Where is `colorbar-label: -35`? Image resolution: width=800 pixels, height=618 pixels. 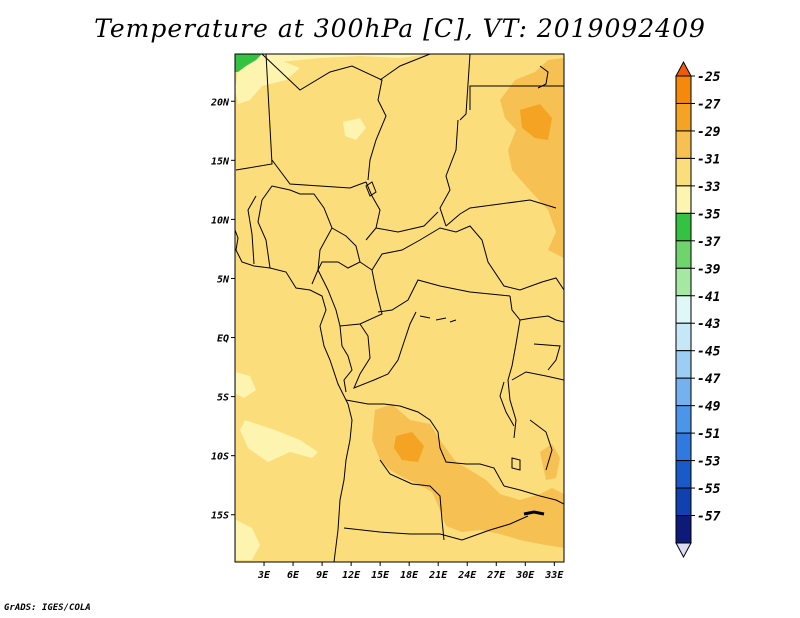
colorbar-label: -35 is located at coordinates (709, 214).